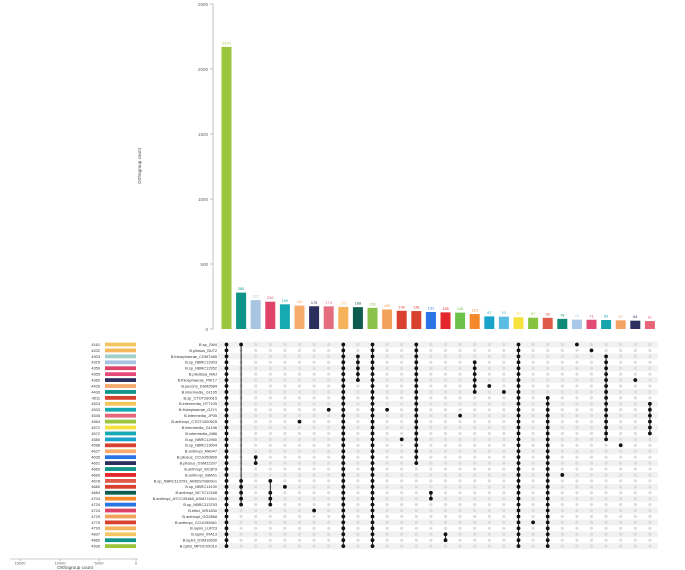 Image resolution: width=685 pixels, height=570 pixels. I want to click on set-size-label-30: 4775, so click(95, 522).